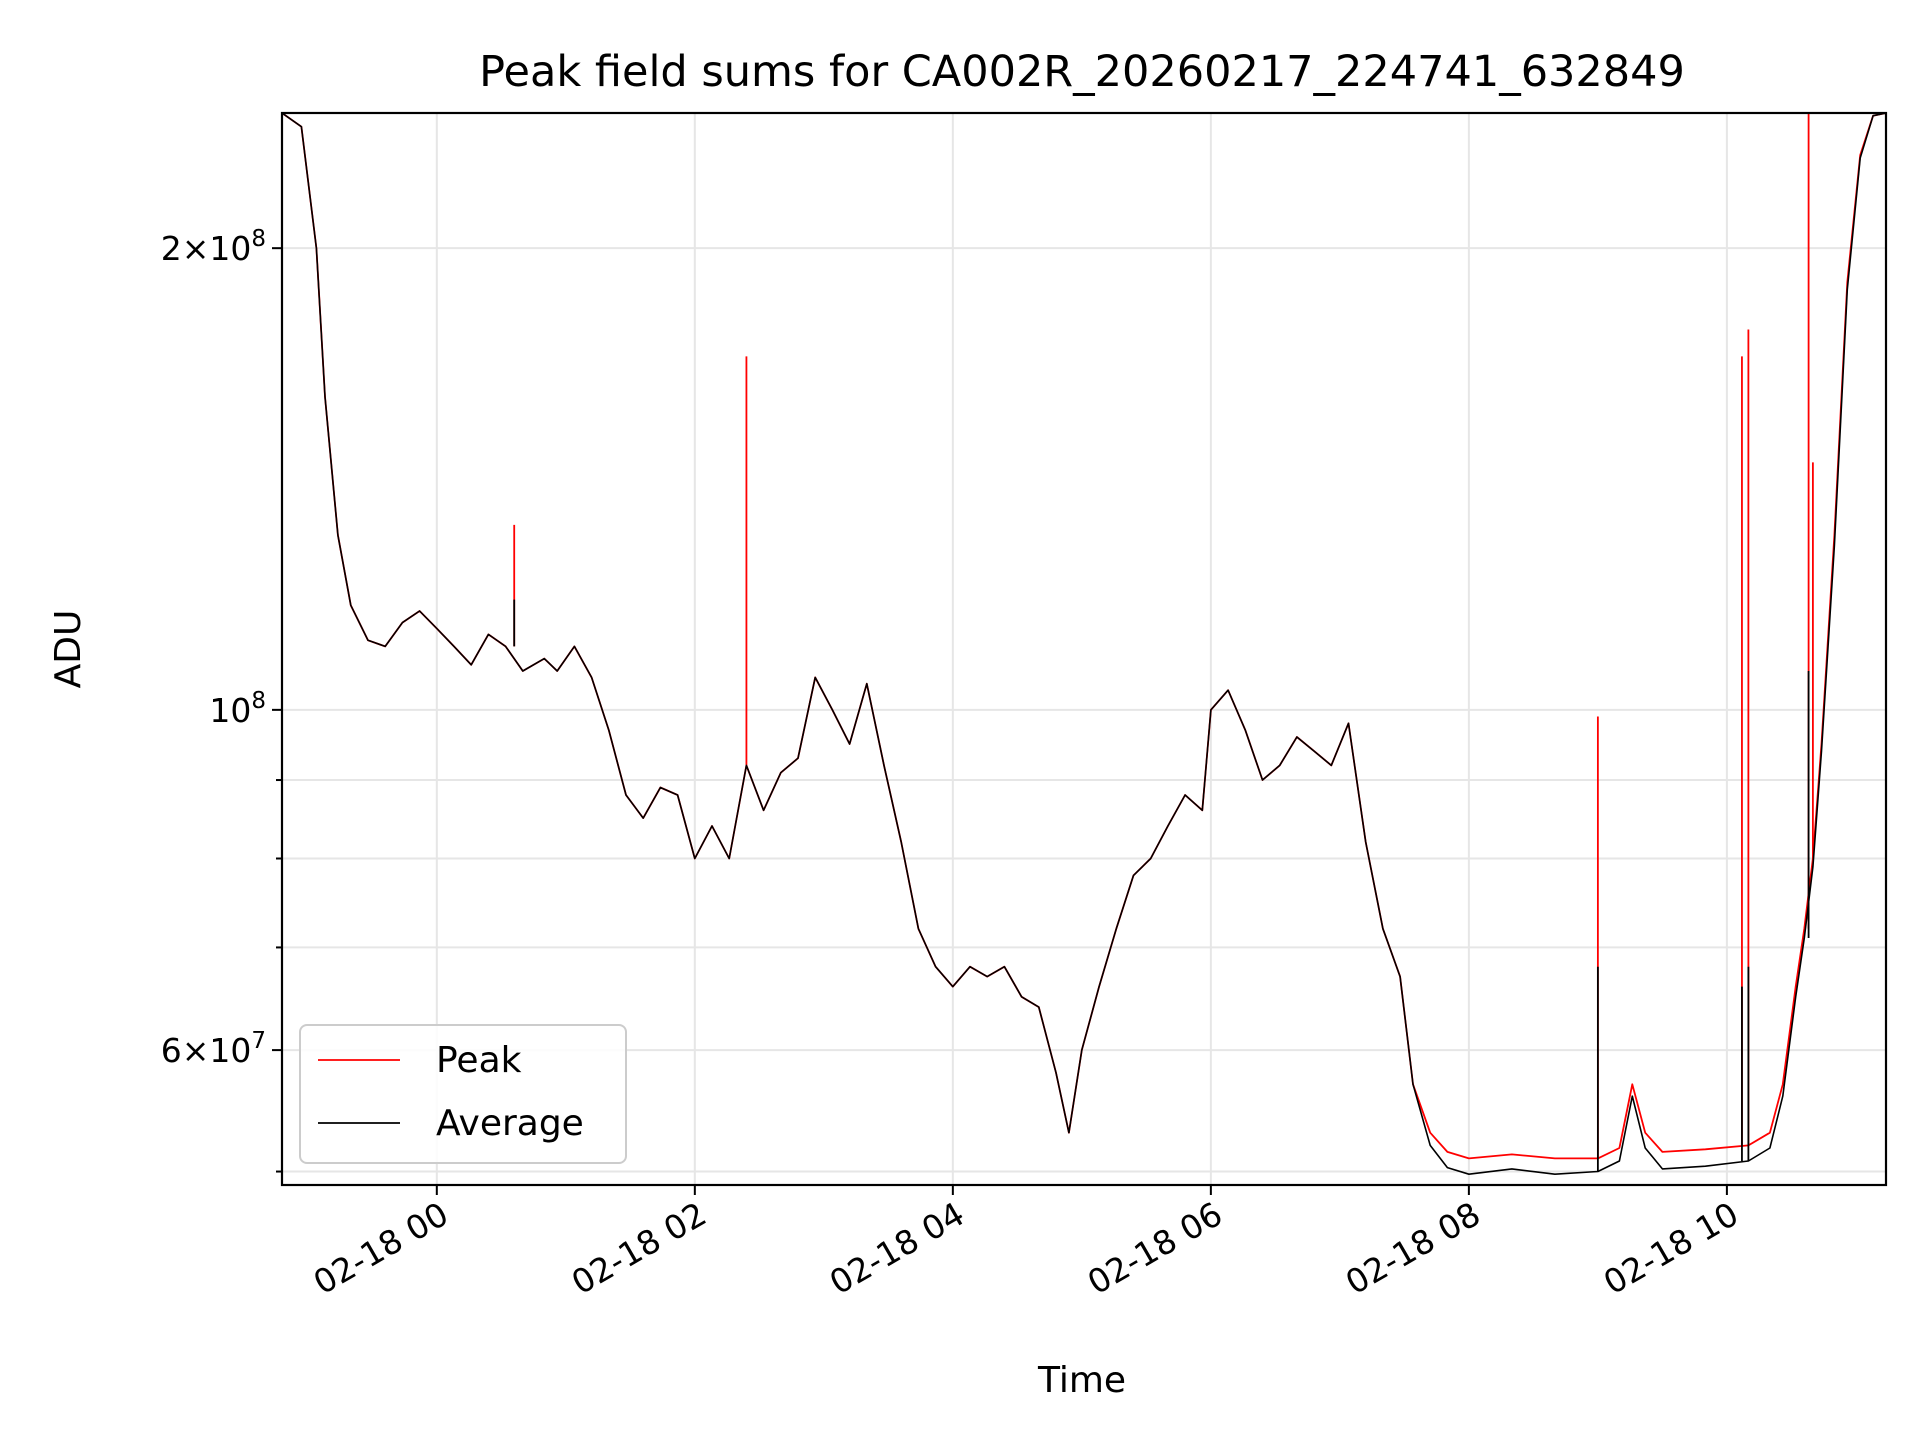 This screenshot has width=1920, height=1440. What do you see at coordinates (479, 1060) in the screenshot?
I see `legend-label-peak: Peak` at bounding box center [479, 1060].